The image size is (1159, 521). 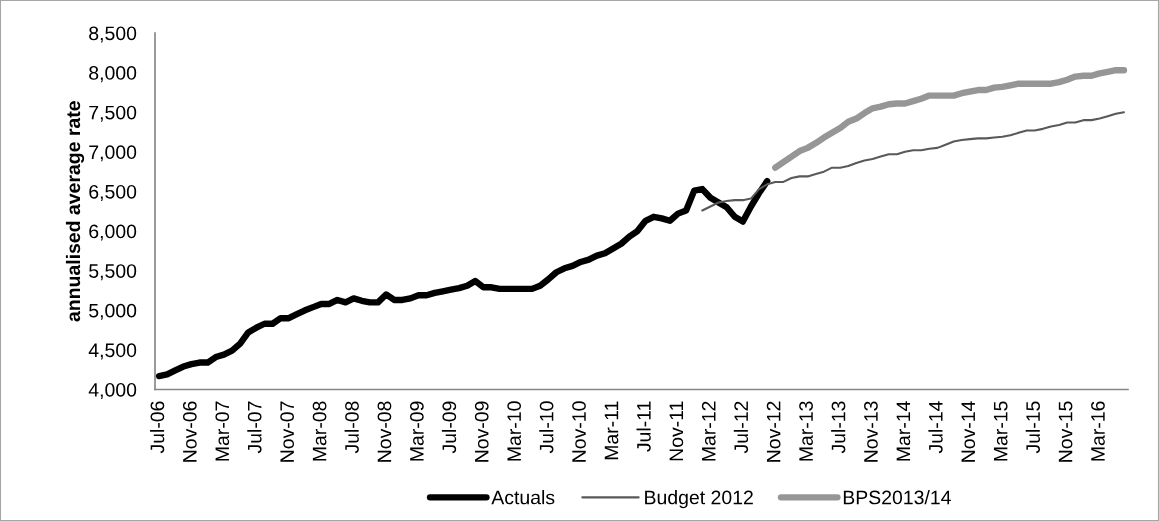 What do you see at coordinates (523, 497) in the screenshot?
I see `legend-label: Actuals` at bounding box center [523, 497].